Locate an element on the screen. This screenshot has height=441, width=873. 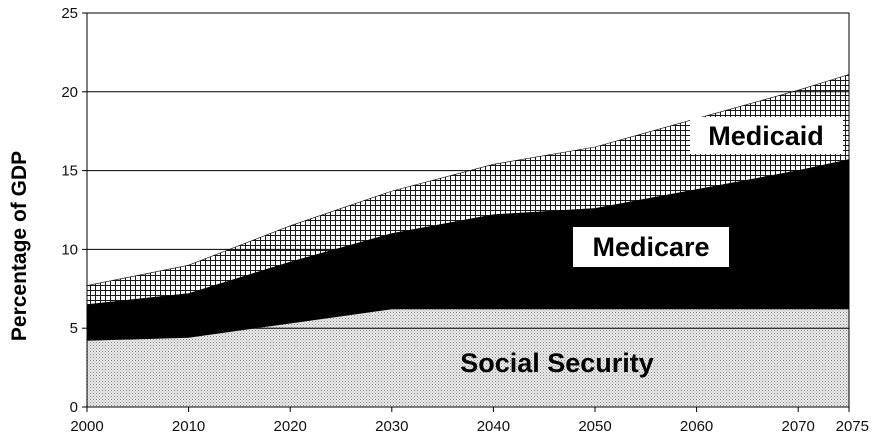
x-tick-label-2020: 2020 is located at coordinates (290, 426).